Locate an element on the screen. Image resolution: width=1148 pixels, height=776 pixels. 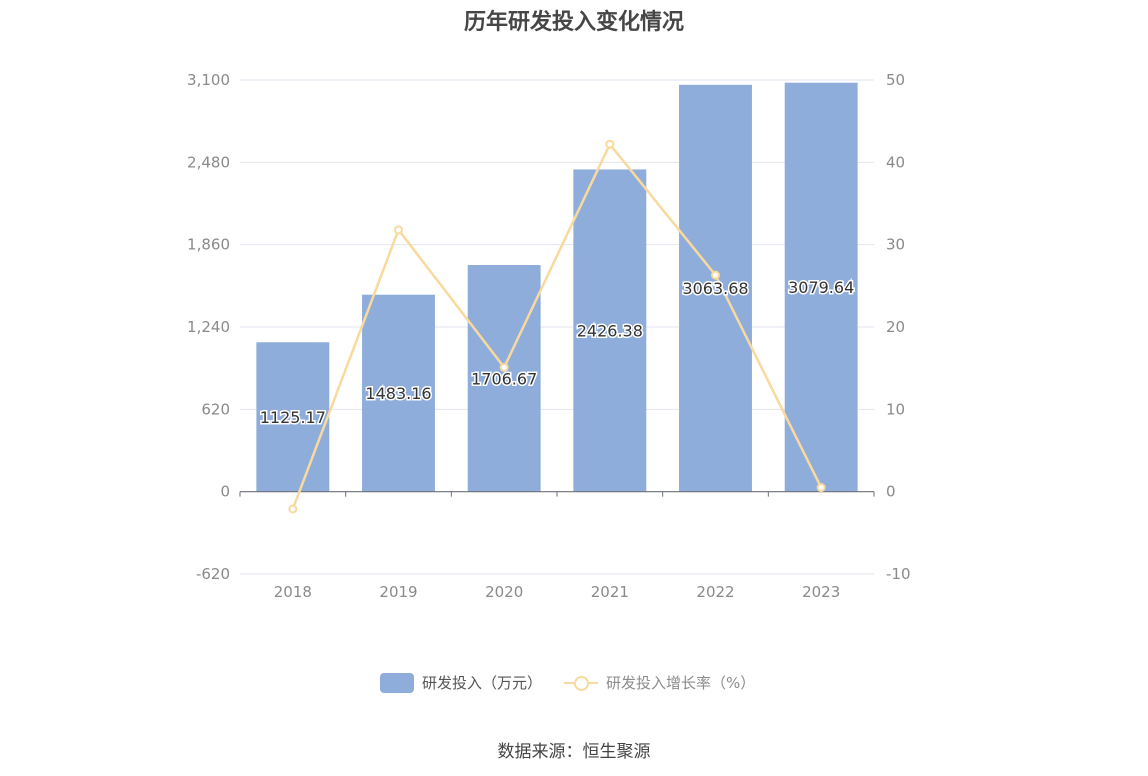
y-left-tick-label: 3,100 is located at coordinates (208, 80).